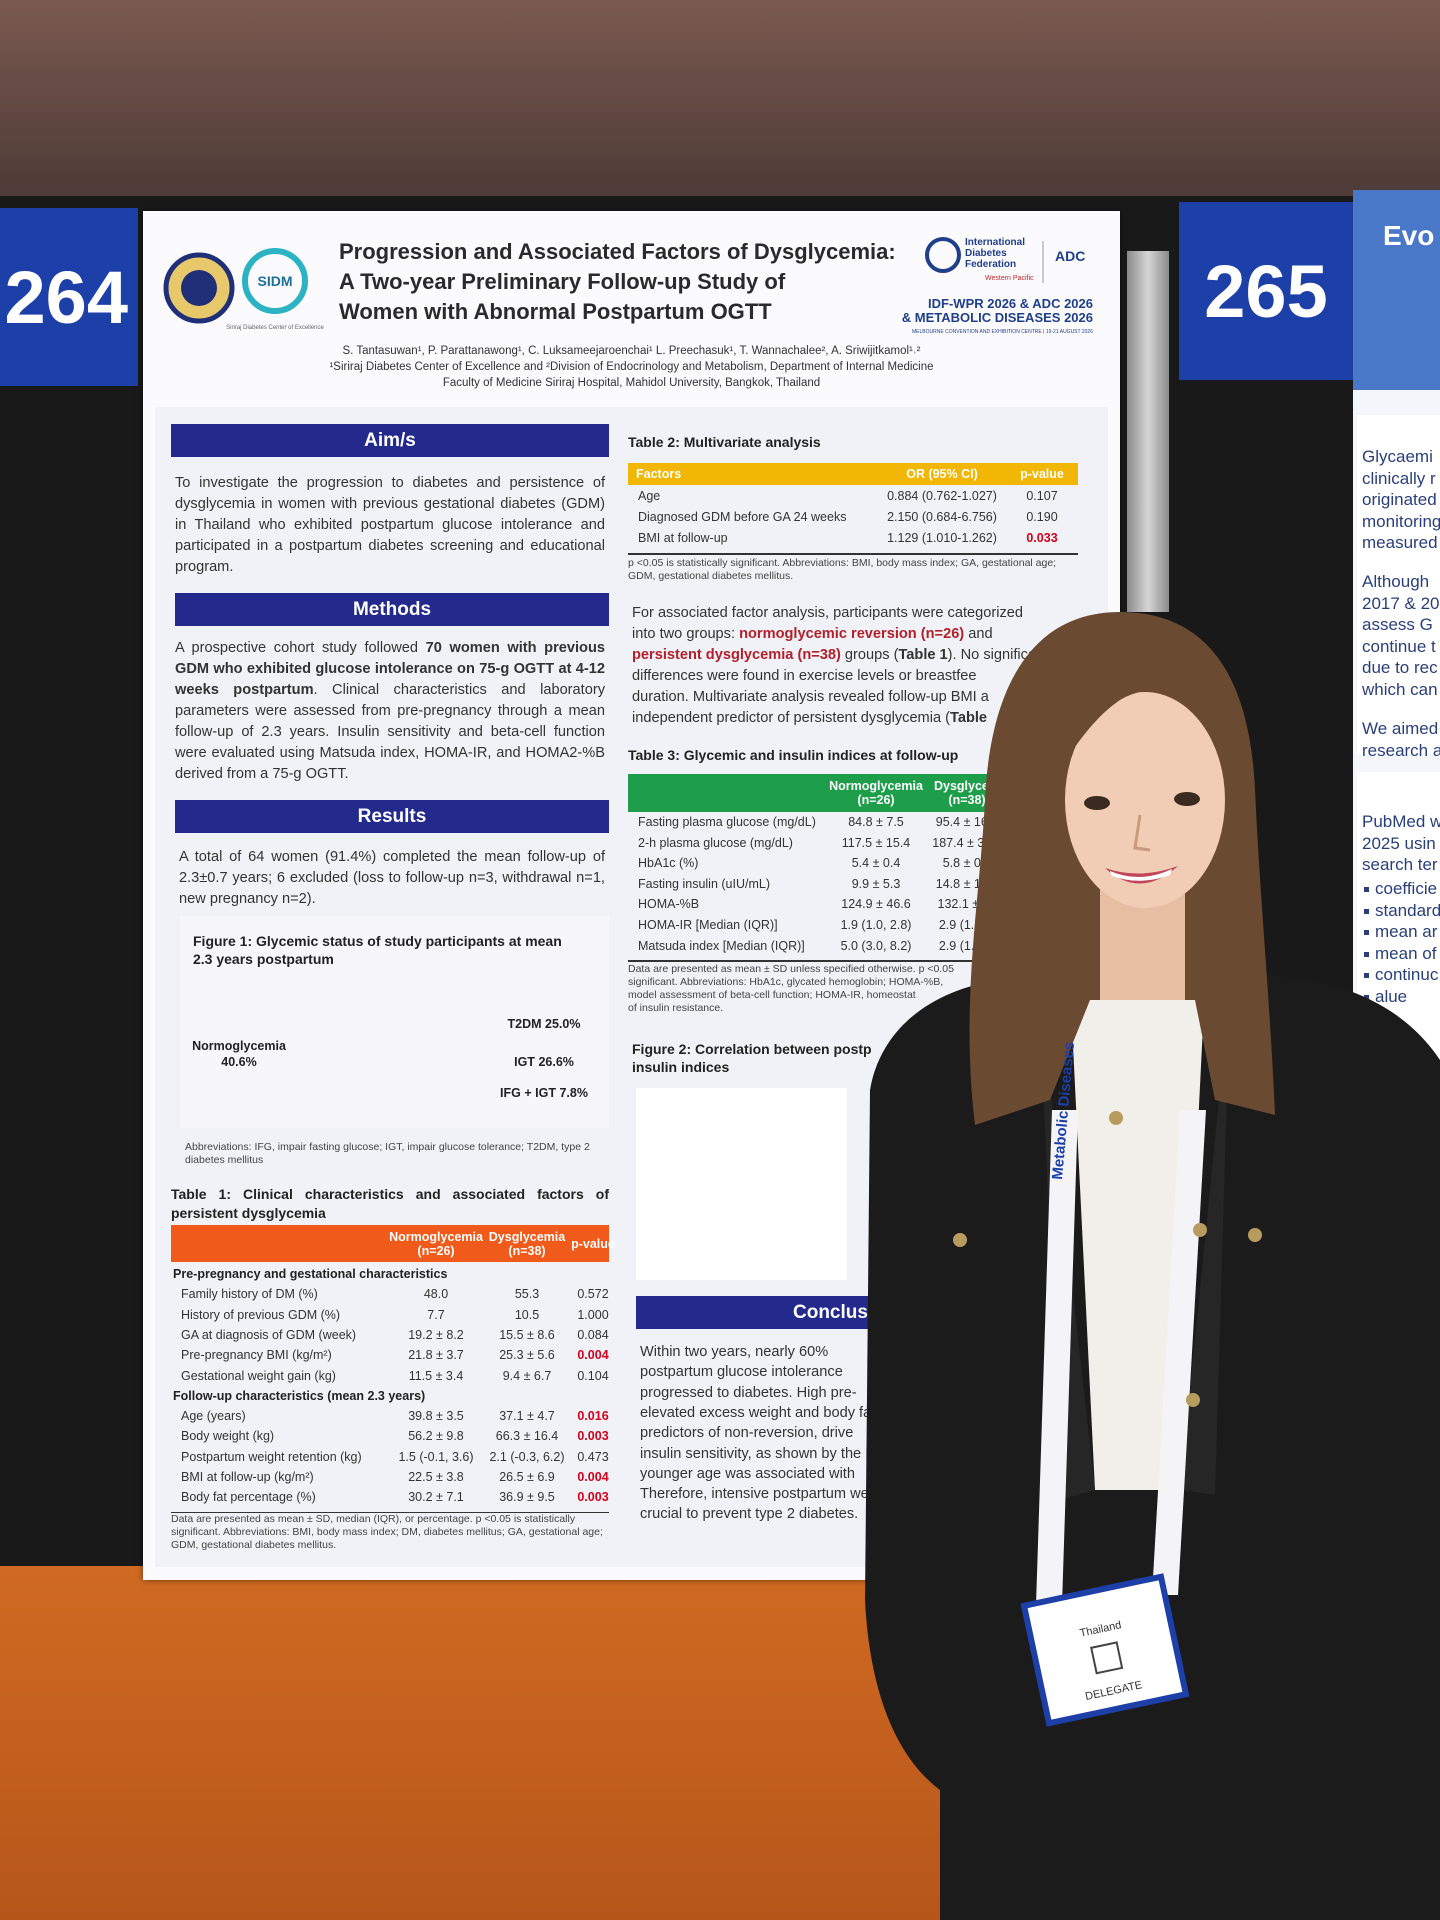  What do you see at coordinates (1399, 478) in the screenshot?
I see `neighbor-text: clinically r` at bounding box center [1399, 478].